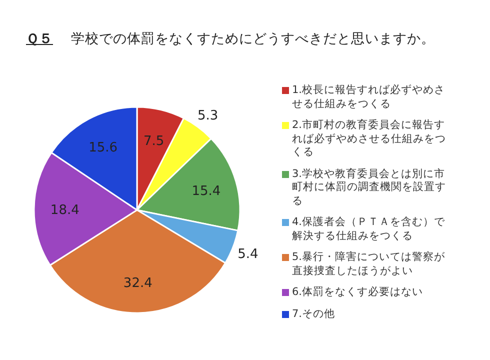  What do you see at coordinates (153, 141) in the screenshot?
I see `data-label: 7.5` at bounding box center [153, 141].